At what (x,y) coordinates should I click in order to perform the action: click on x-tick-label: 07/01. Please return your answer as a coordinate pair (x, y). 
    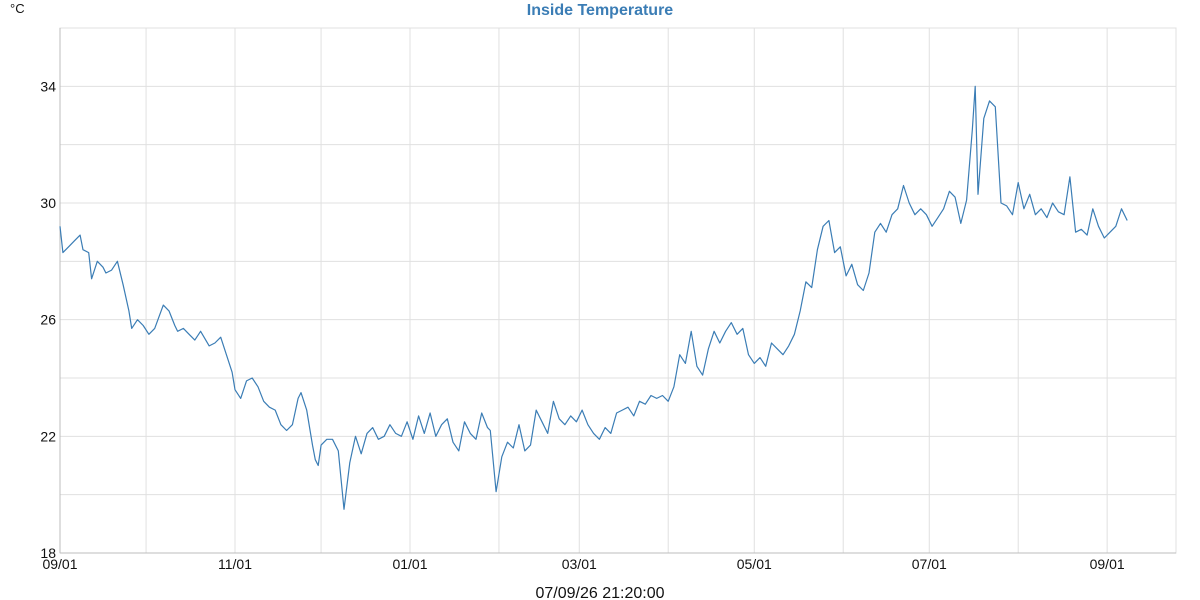
    Looking at the image, I should click on (929, 564).